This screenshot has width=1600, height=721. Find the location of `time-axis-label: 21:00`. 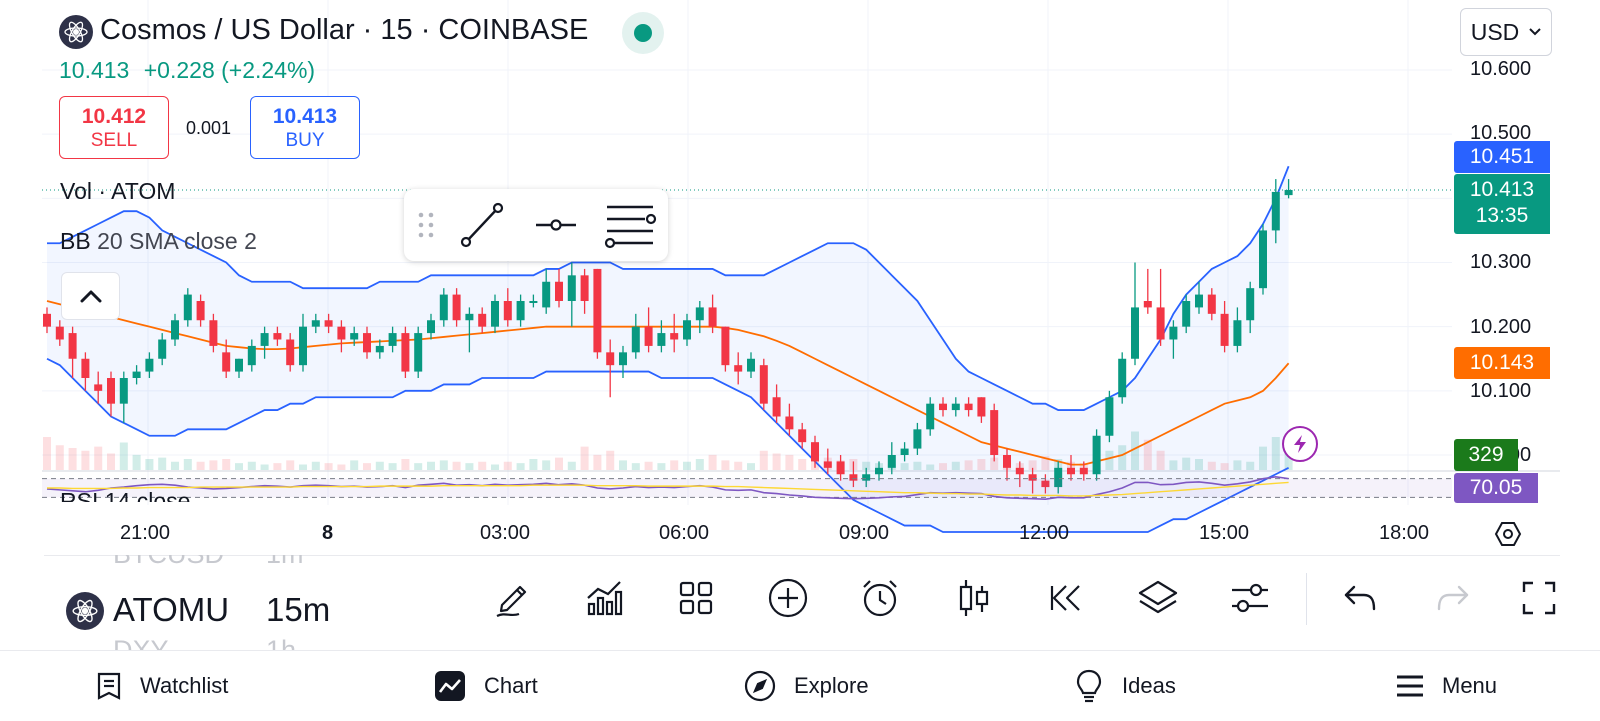

time-axis-label: 21:00 is located at coordinates (145, 533).